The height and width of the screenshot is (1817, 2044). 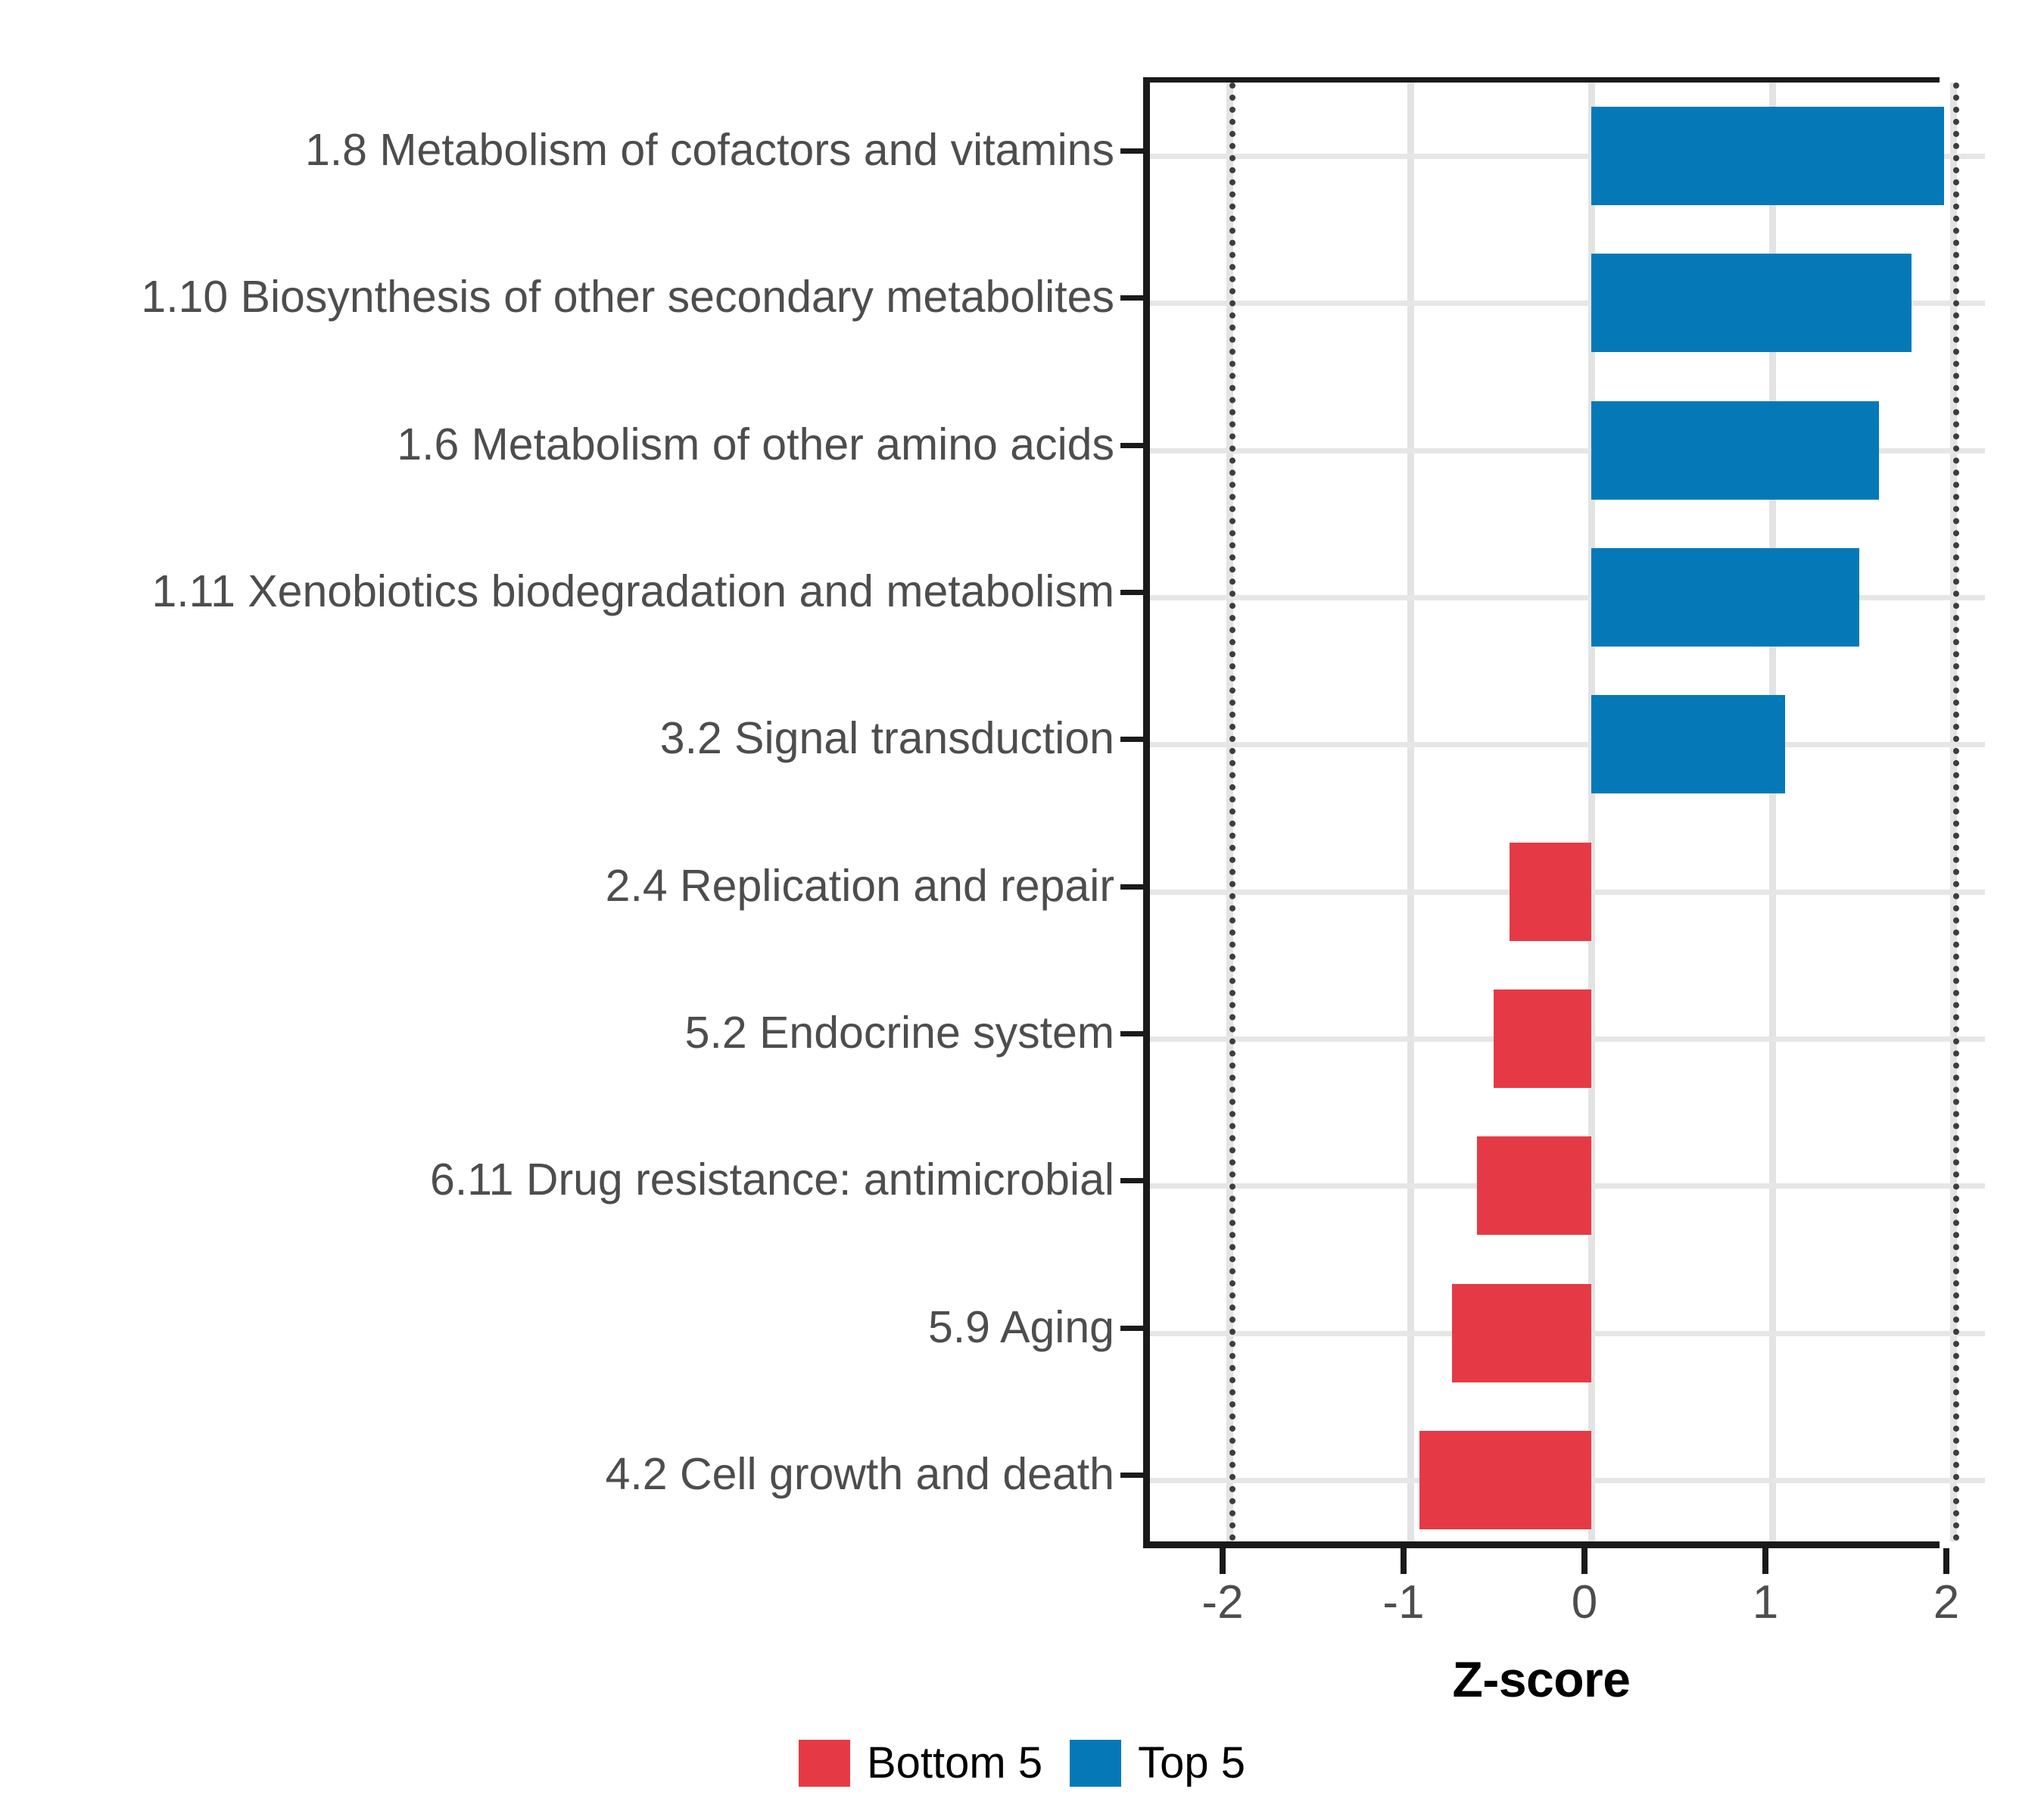 I want to click on x-axis-tick-label: 1, so click(x=1766, y=1602).